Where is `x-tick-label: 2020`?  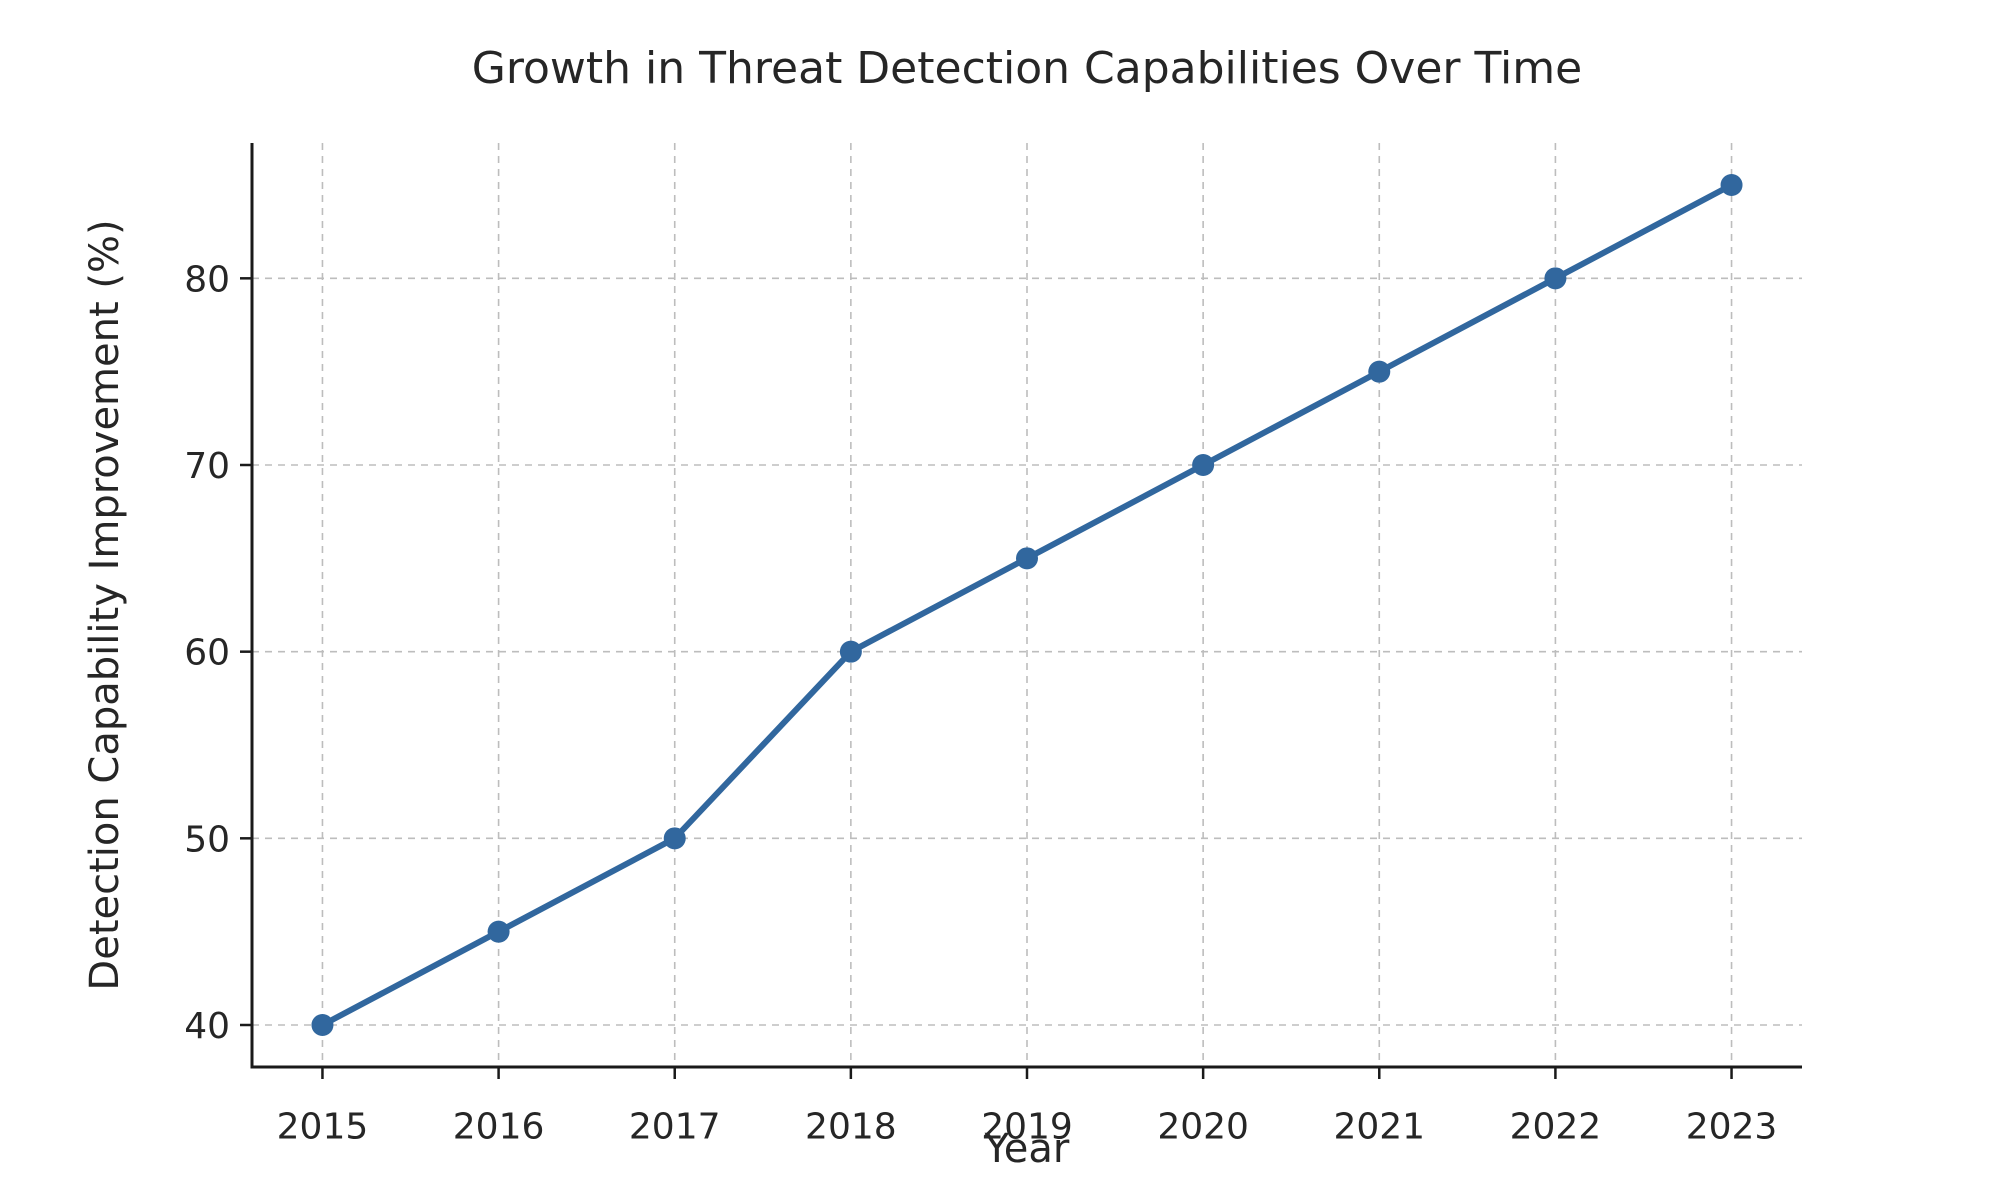 x-tick-label: 2020 is located at coordinates (1203, 1127).